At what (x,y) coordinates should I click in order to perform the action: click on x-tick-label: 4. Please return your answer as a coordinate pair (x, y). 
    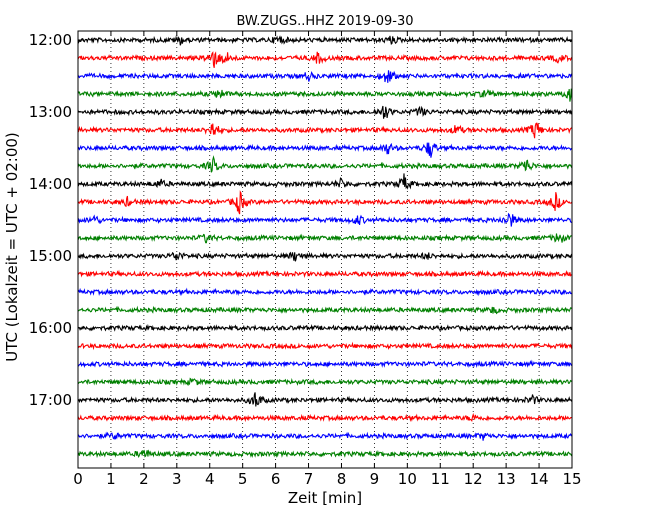
    Looking at the image, I should click on (210, 479).